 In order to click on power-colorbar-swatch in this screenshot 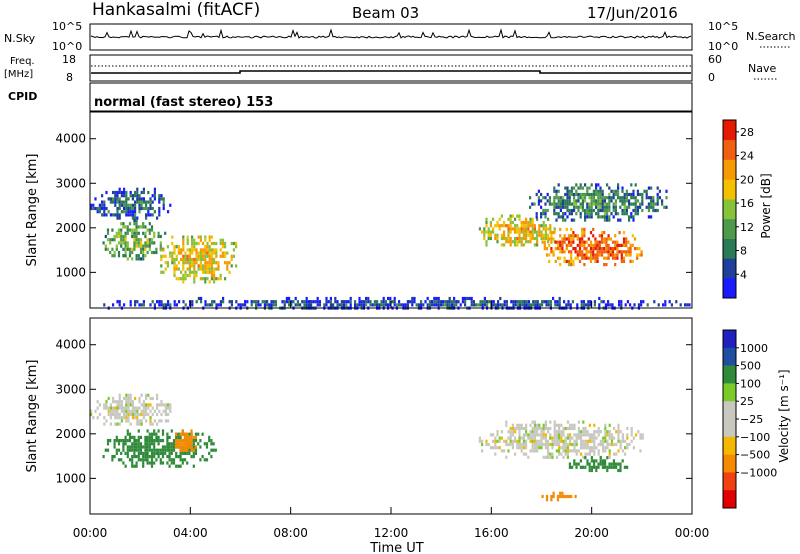, I will do `click(729, 169)`.